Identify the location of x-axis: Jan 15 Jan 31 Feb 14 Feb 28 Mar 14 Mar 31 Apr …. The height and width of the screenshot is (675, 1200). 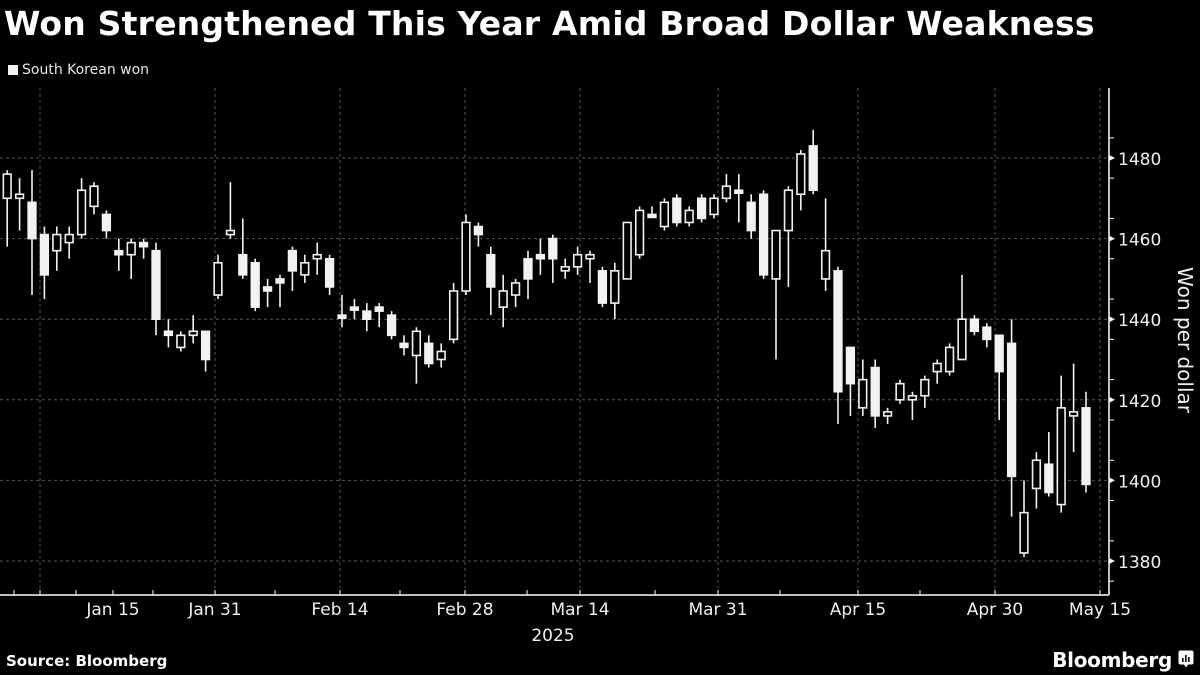
(565, 605).